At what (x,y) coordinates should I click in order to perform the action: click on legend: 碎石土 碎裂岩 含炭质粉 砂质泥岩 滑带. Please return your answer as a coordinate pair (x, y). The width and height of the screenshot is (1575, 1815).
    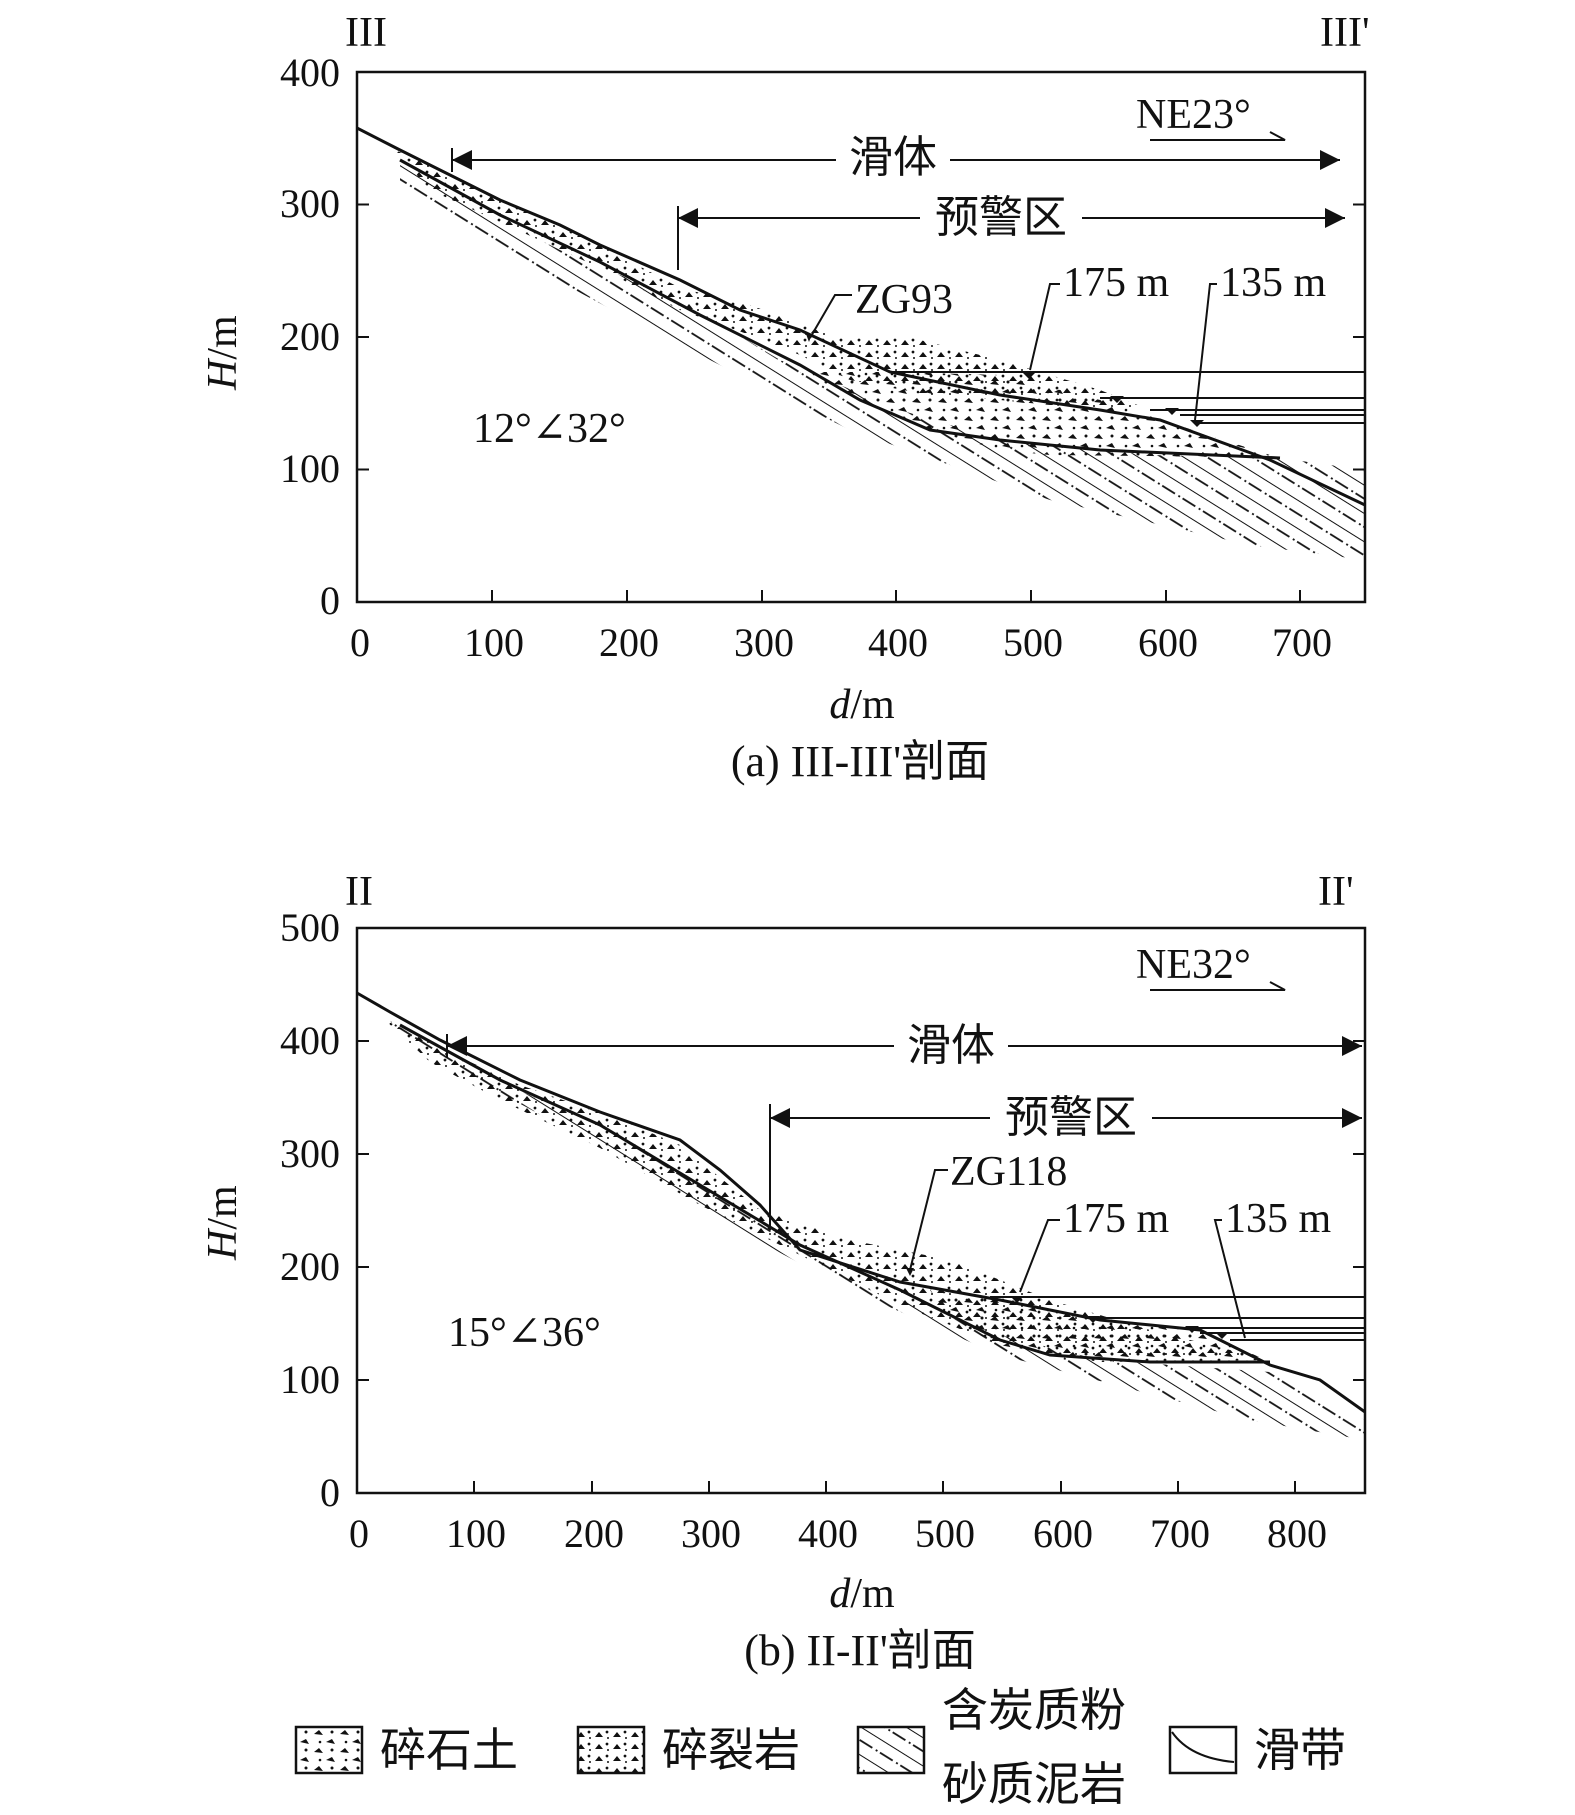
    Looking at the image, I should click on (820, 1747).